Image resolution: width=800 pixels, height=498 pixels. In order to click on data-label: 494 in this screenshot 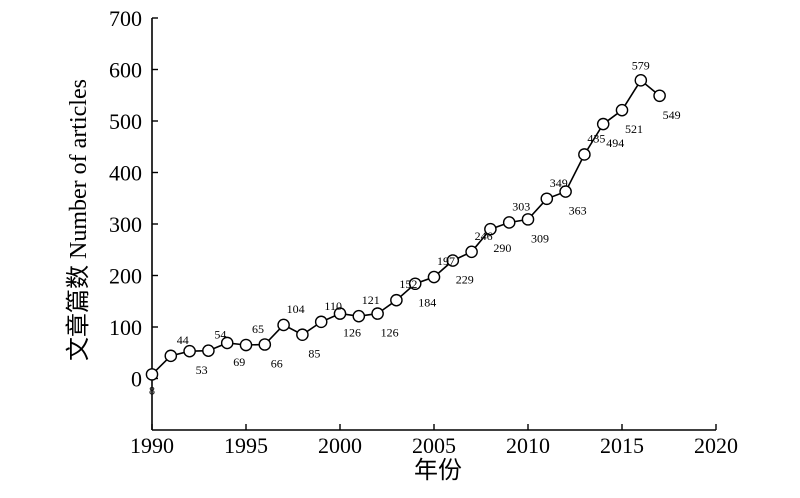, I will do `click(615, 143)`.